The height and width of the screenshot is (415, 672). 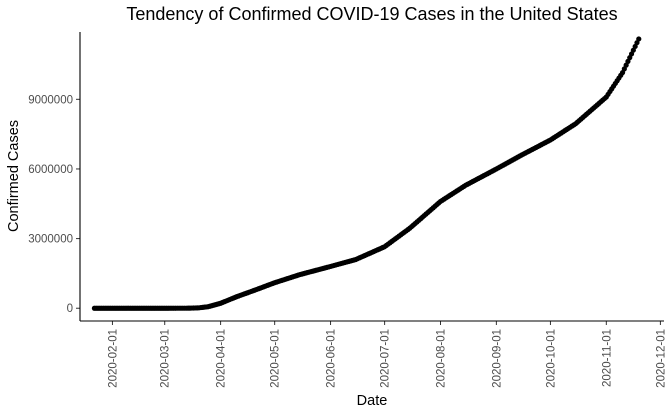 What do you see at coordinates (639, 39) in the screenshot?
I see `data-point` at bounding box center [639, 39].